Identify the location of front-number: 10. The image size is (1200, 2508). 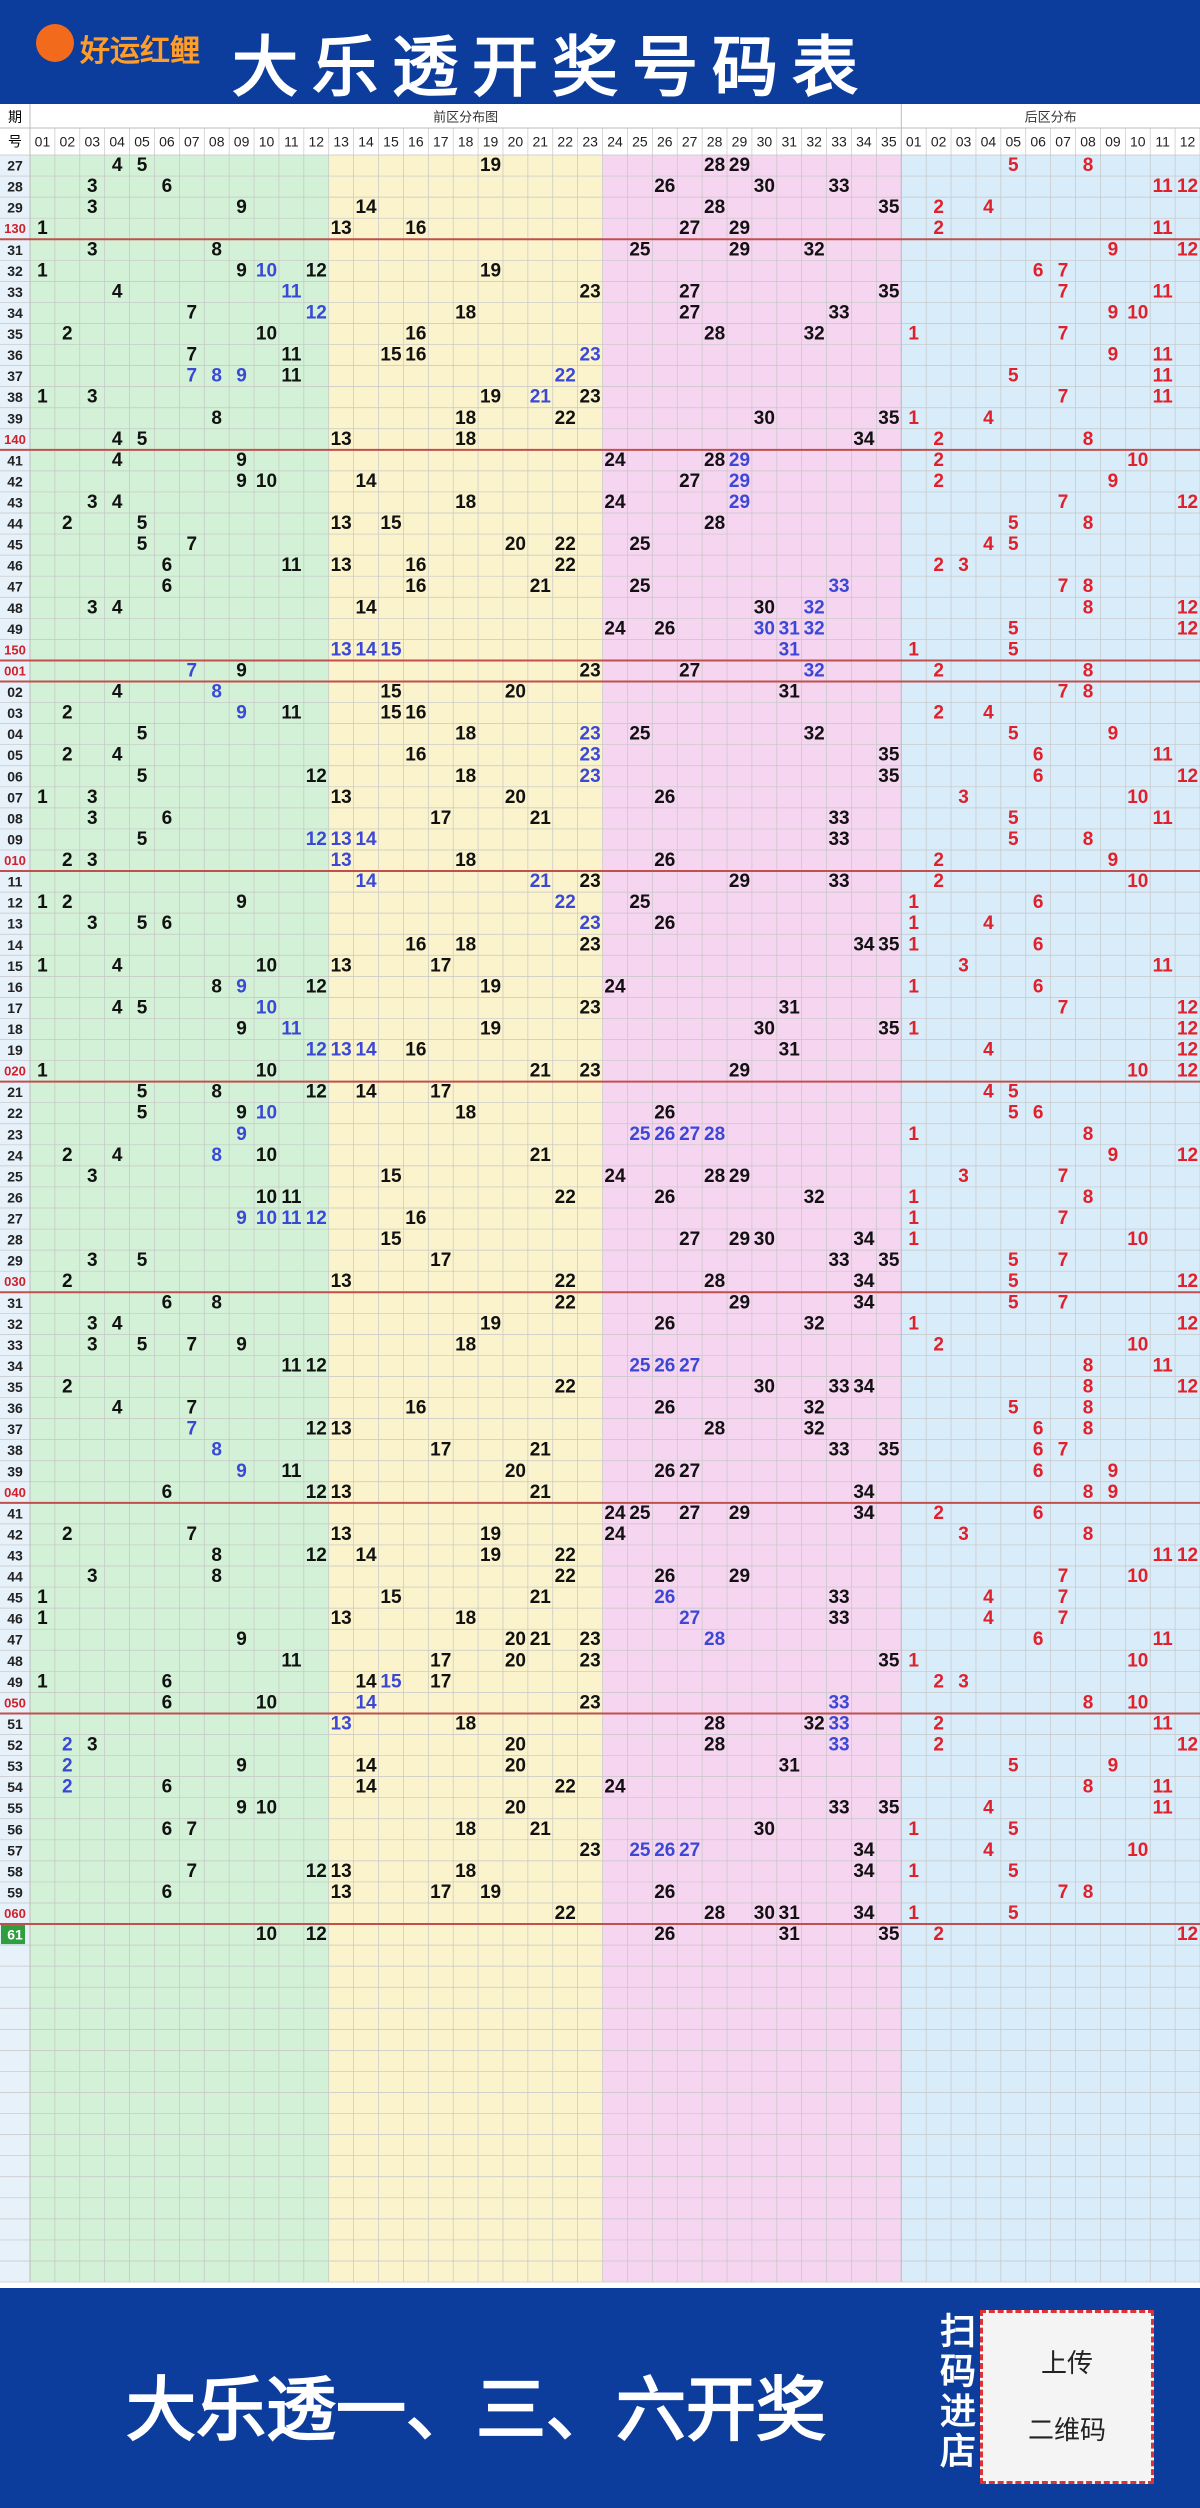
(266, 965).